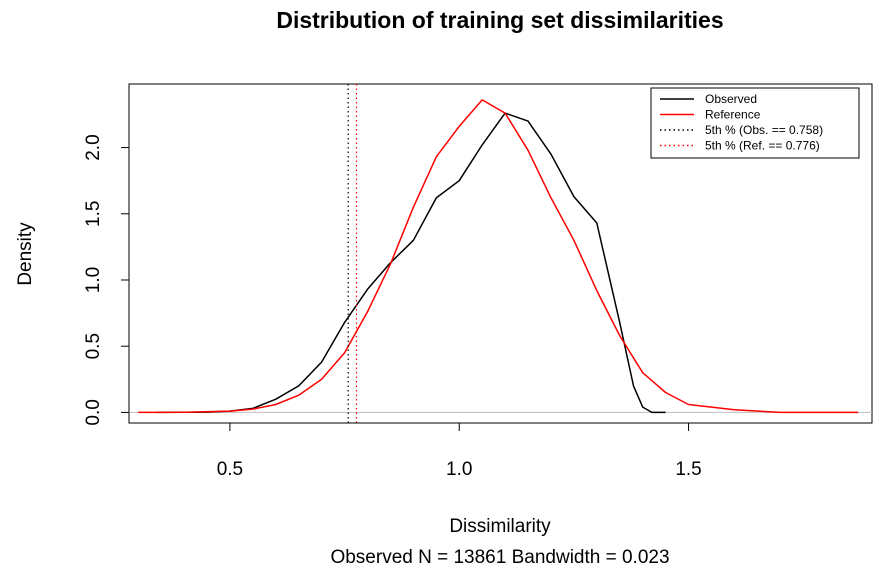  Describe the element at coordinates (764, 130) in the screenshot. I see `legend-label-5th-obs-0-758: 5th % (Obs. == 0.758)` at that location.